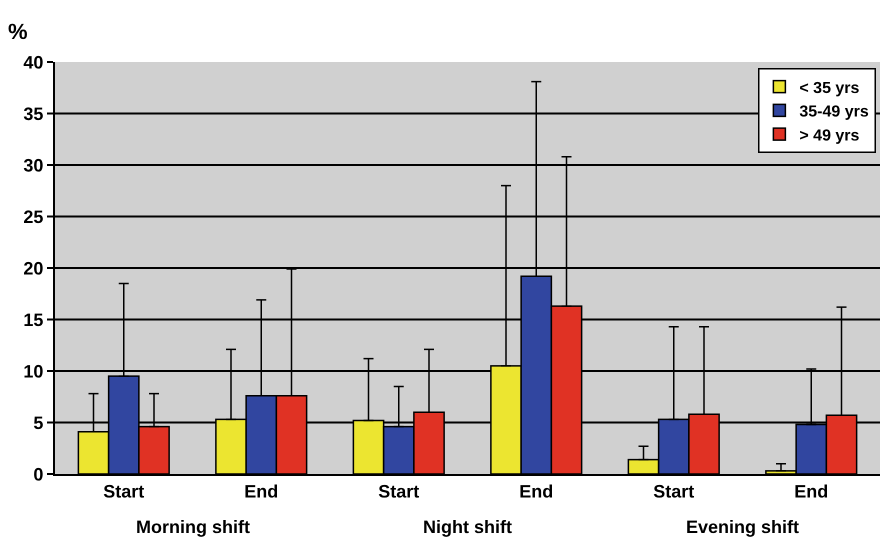  I want to click on y-tick-label: 10, so click(33, 371).